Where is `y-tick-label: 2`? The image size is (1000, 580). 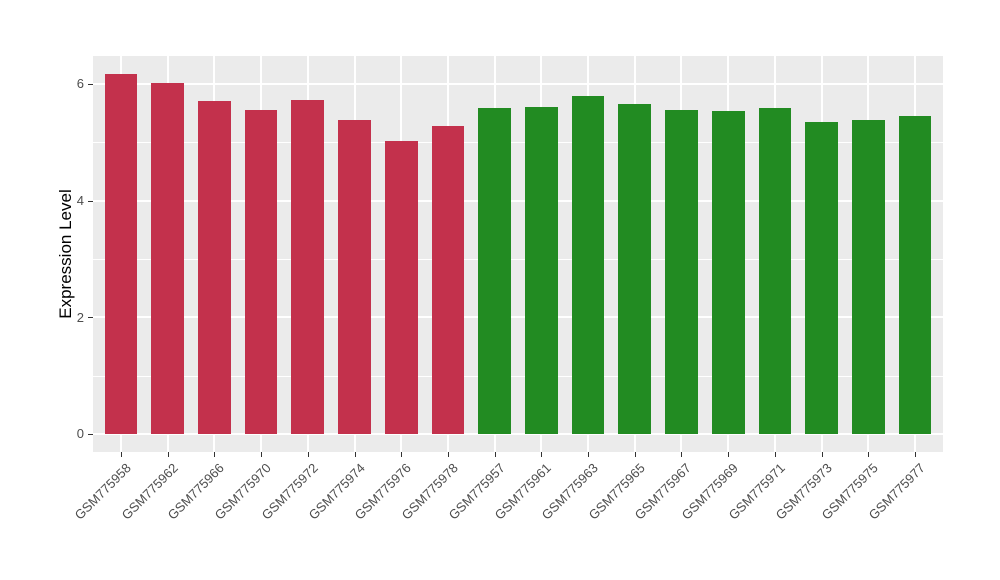 y-tick-label: 2 is located at coordinates (80, 317).